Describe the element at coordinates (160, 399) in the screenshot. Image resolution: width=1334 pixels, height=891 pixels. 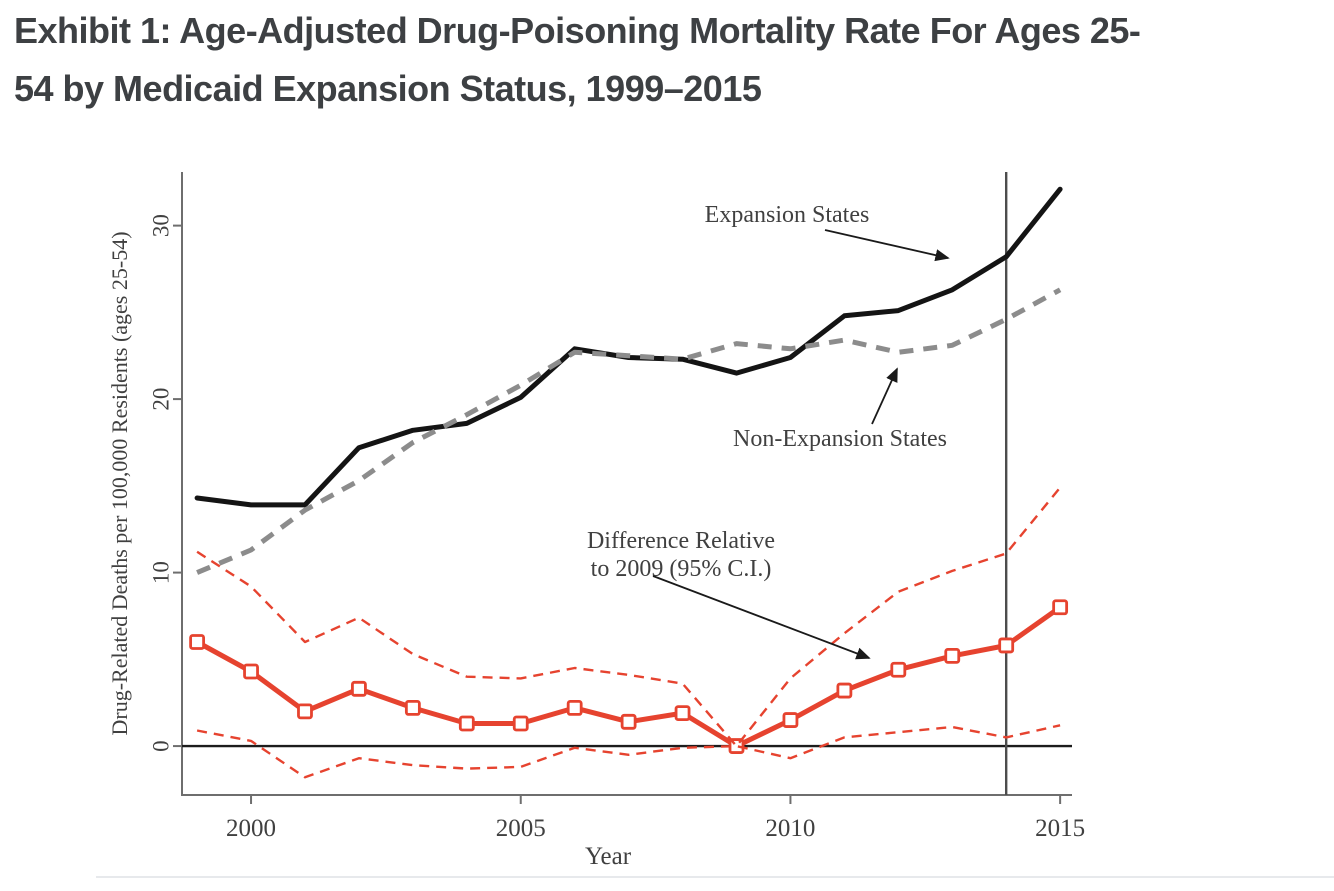
I see `y-tick-label: 20` at that location.